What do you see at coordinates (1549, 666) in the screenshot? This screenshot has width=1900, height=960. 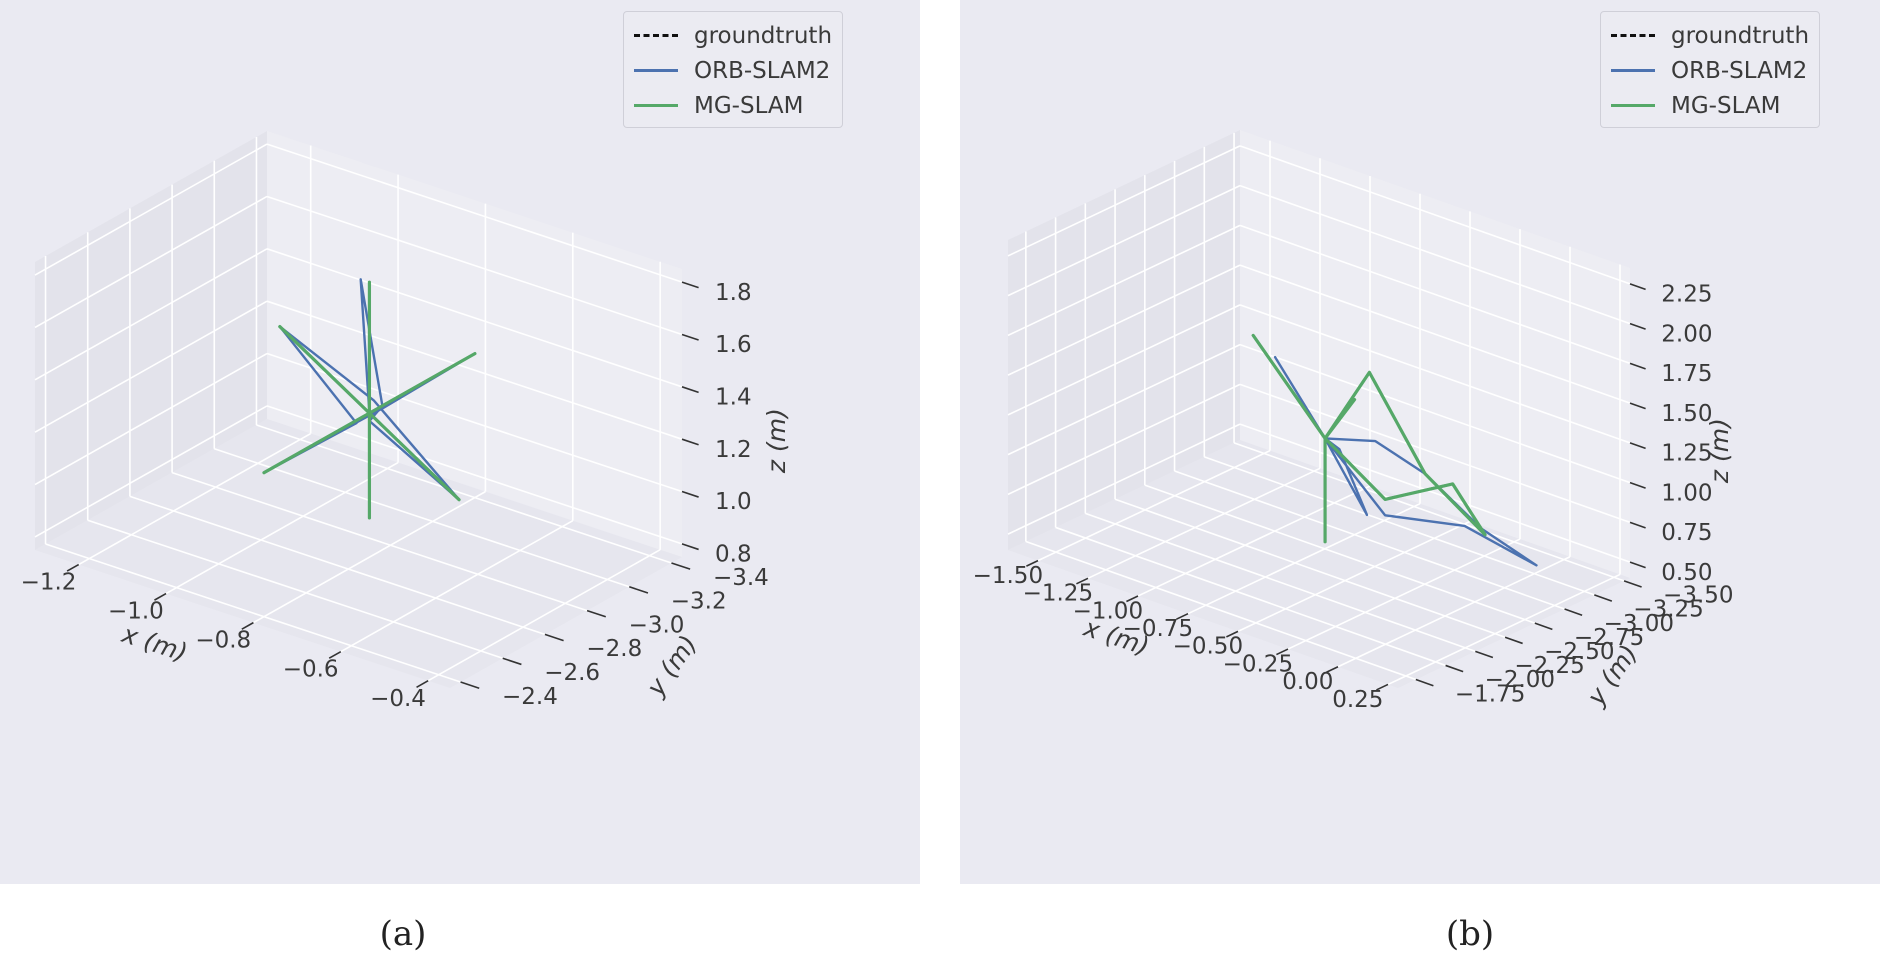 I see `y-tick-label: −2.25` at bounding box center [1549, 666].